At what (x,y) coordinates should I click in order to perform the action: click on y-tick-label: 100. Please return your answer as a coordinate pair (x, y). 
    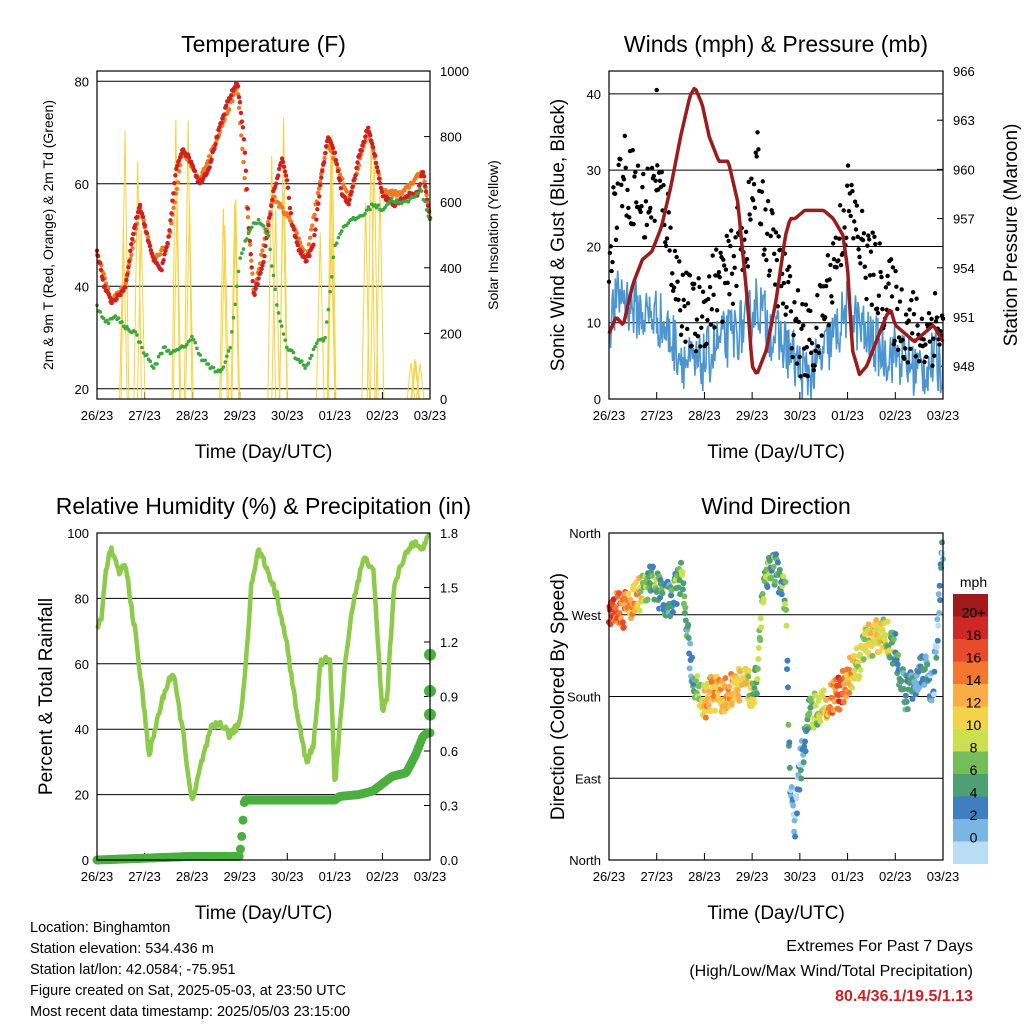
    Looking at the image, I should click on (78, 533).